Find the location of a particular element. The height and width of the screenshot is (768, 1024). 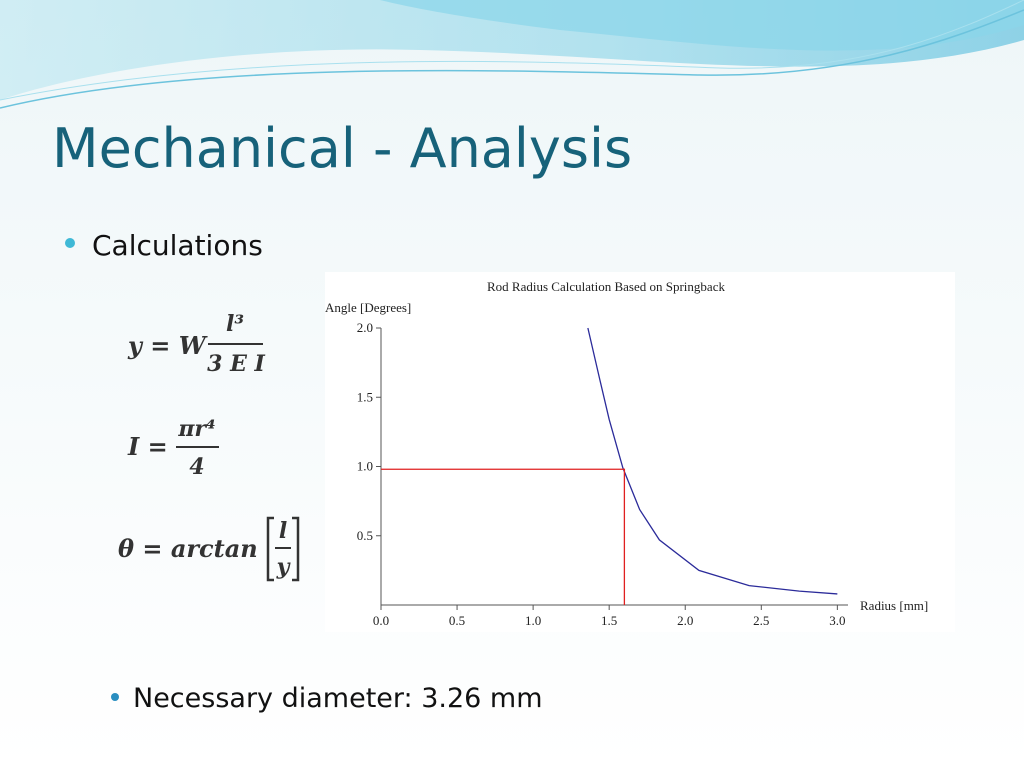

x-tick-label: 1.0 is located at coordinates (533, 620).